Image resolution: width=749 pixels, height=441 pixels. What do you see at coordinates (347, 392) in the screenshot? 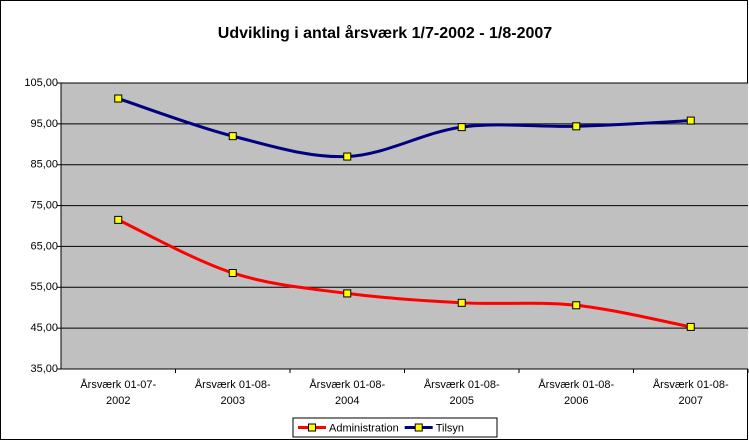
I see `x-tick-label: Årsværk 01-08- 2004` at bounding box center [347, 392].